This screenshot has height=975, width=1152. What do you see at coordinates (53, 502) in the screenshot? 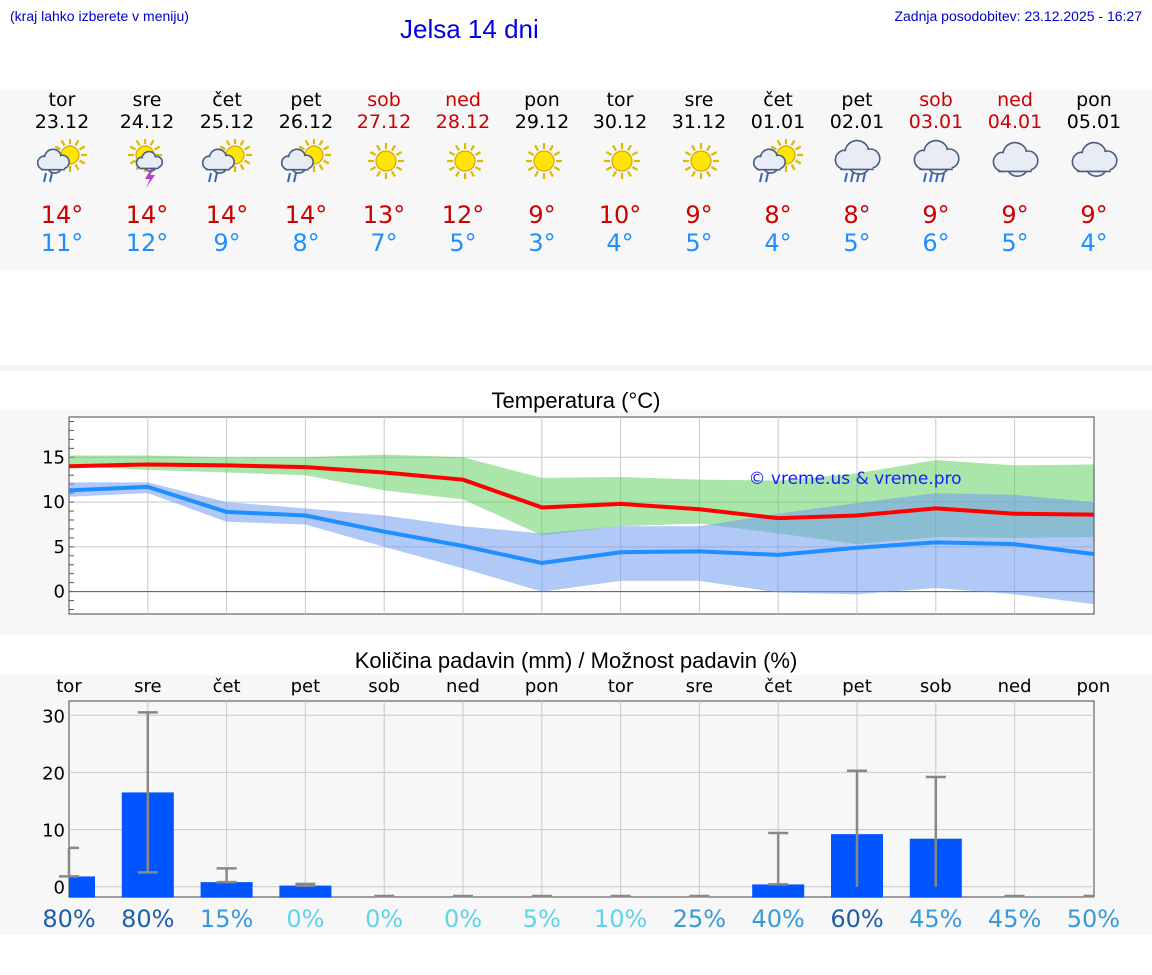
I see `temp-ytick-label: 10` at bounding box center [53, 502].